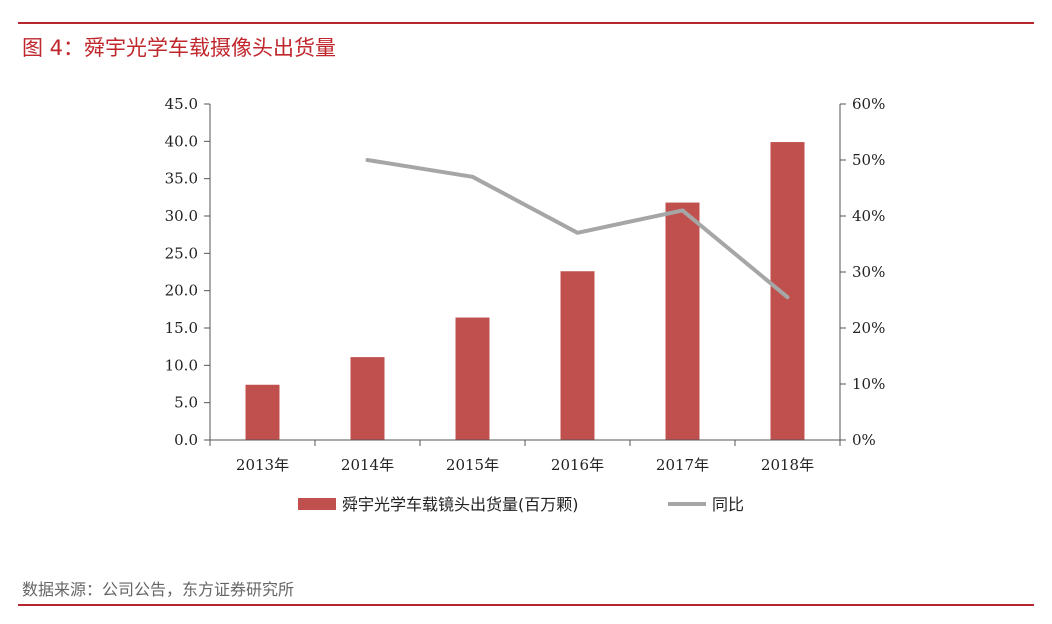 This screenshot has width=1052, height=624. I want to click on y-right-tick-label-1: 10%, so click(868, 384).